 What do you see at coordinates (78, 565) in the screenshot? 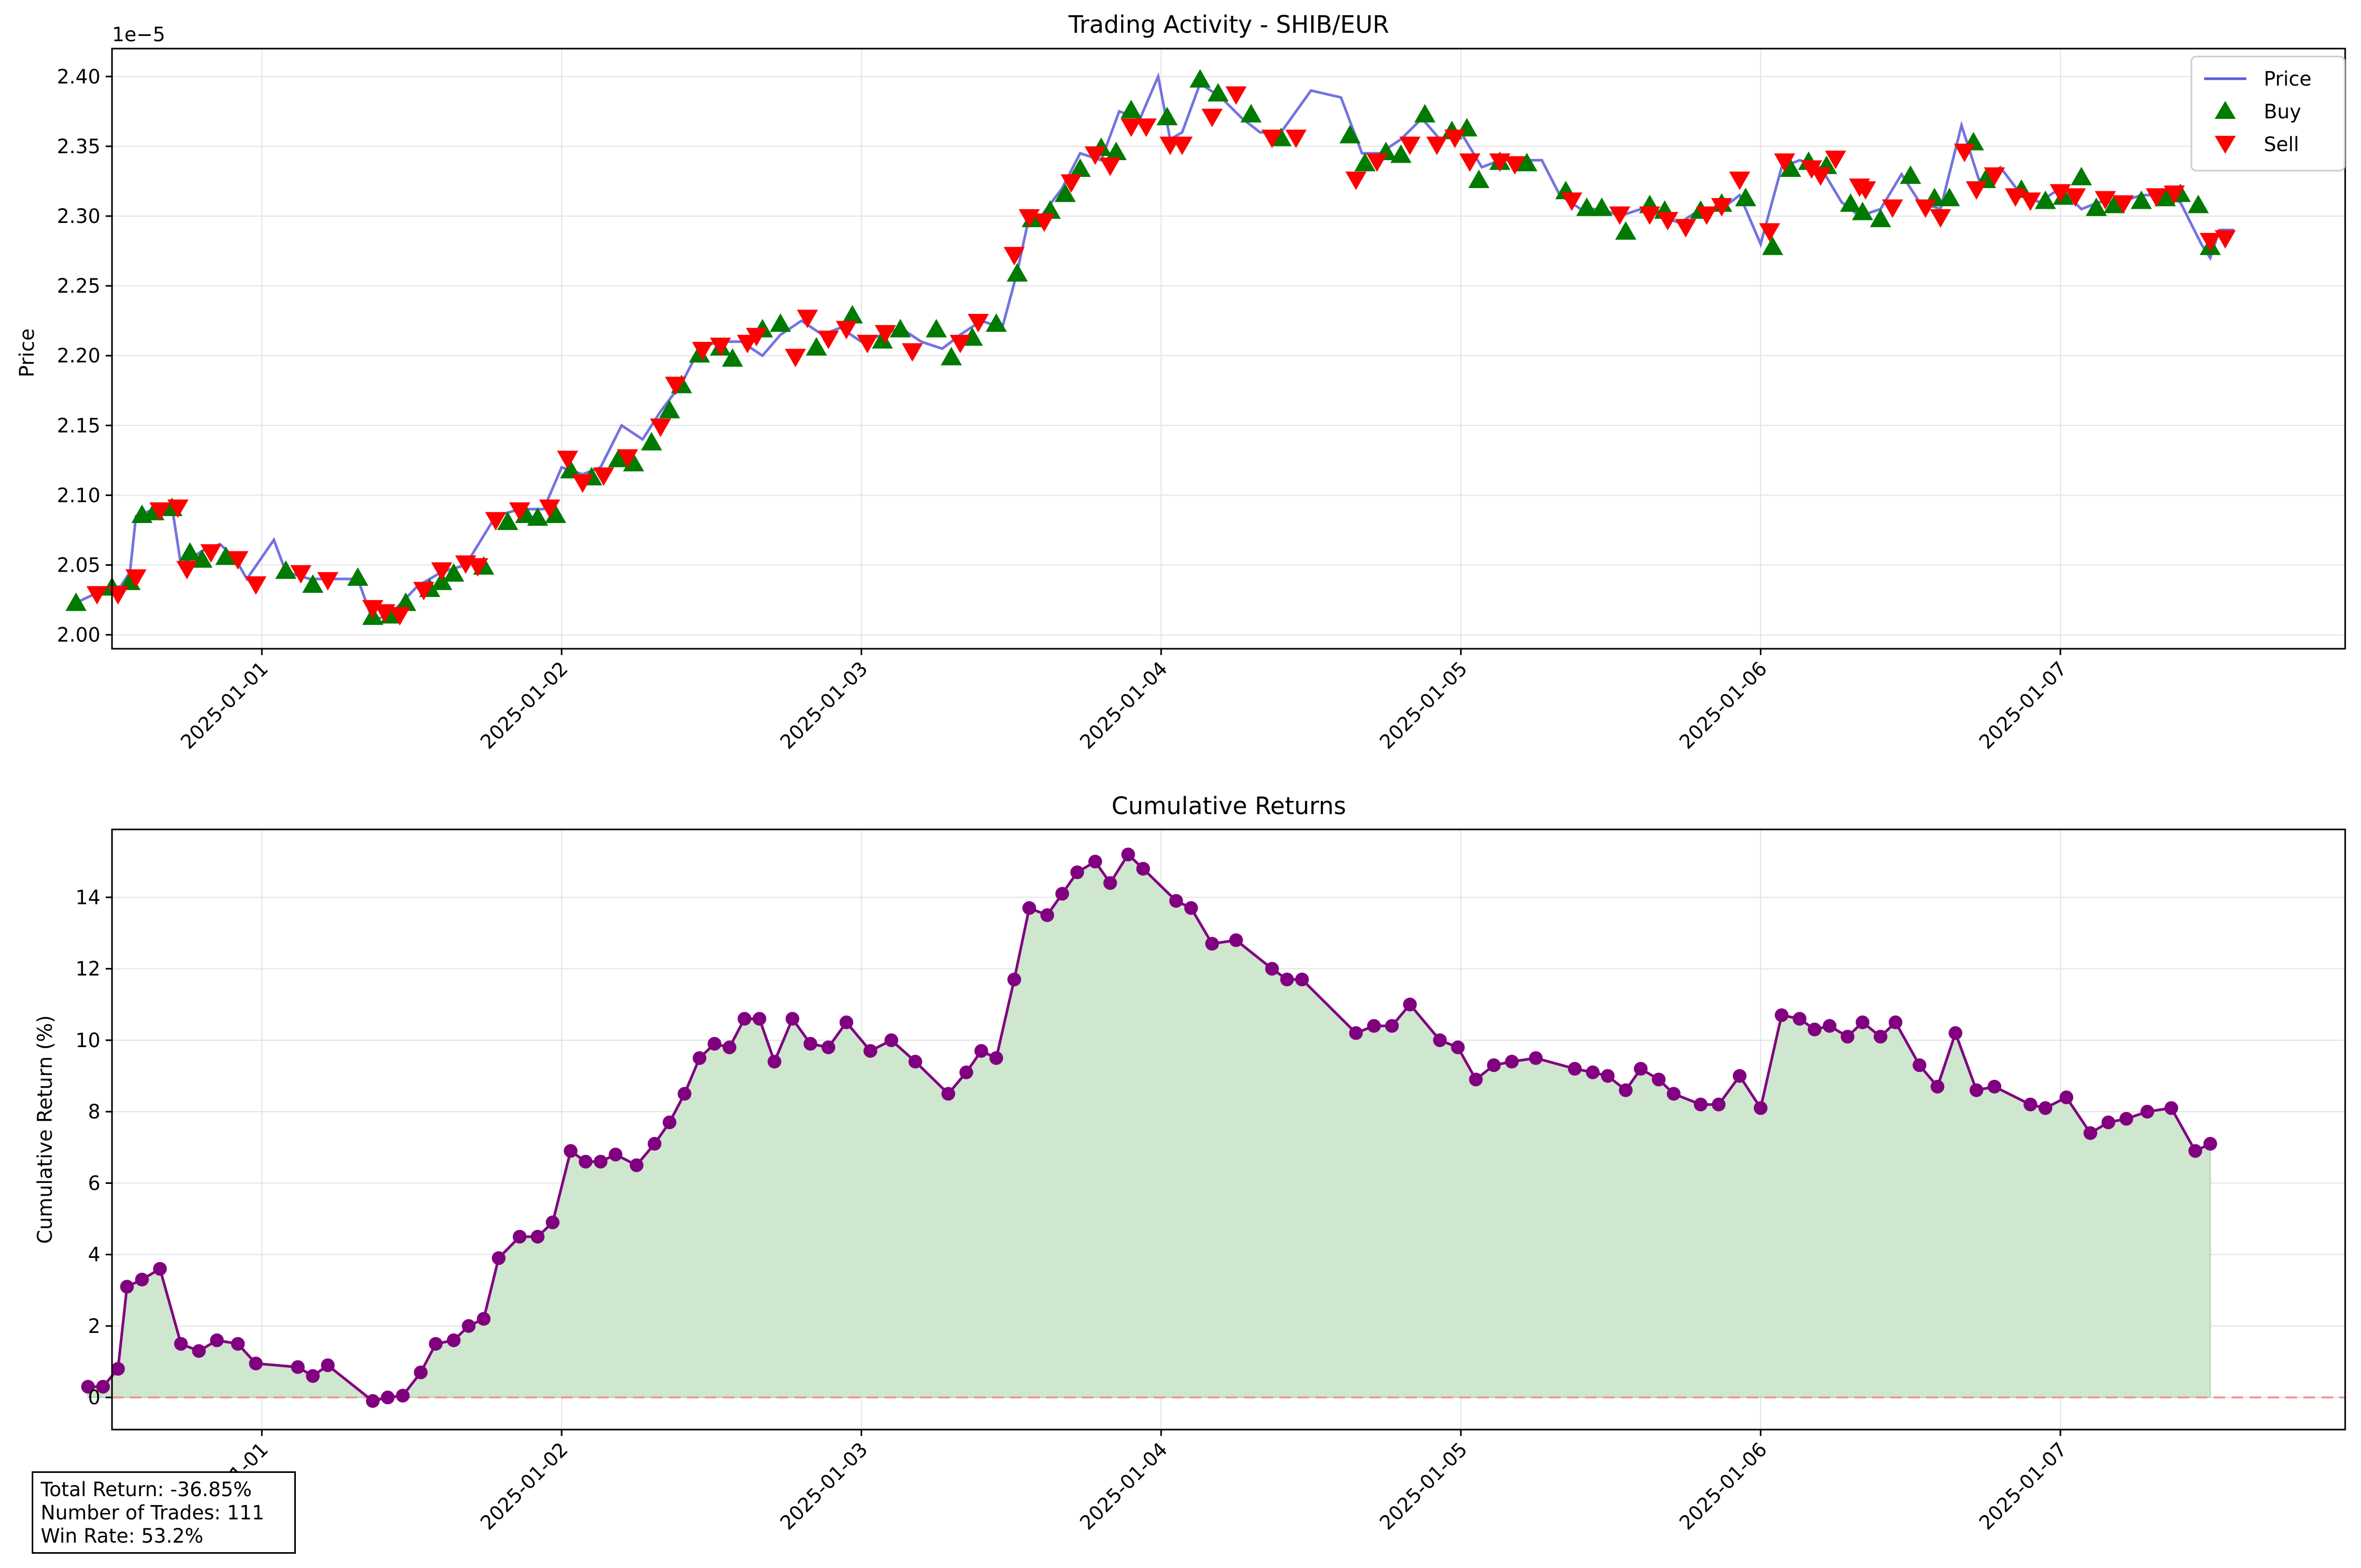
I see `price-ytick-label: 2.05` at bounding box center [78, 565].